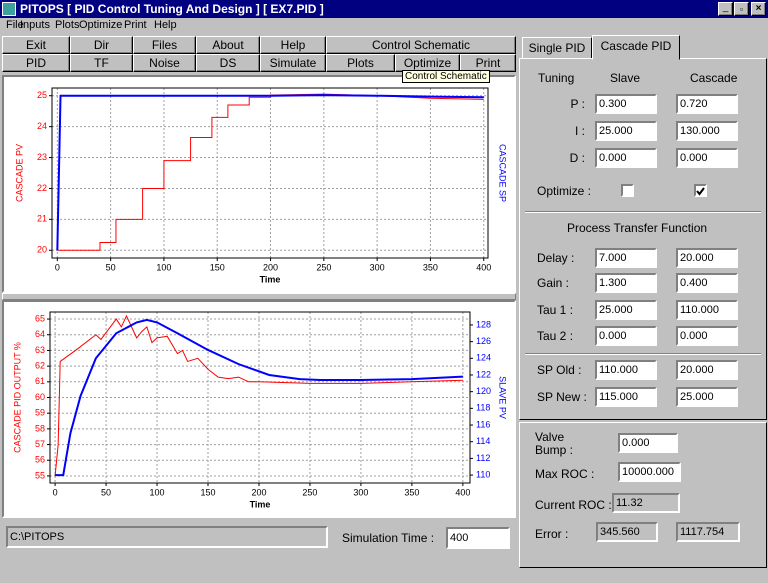  Describe the element at coordinates (579, 131) in the screenshot. I see `field-label: I :` at that location.